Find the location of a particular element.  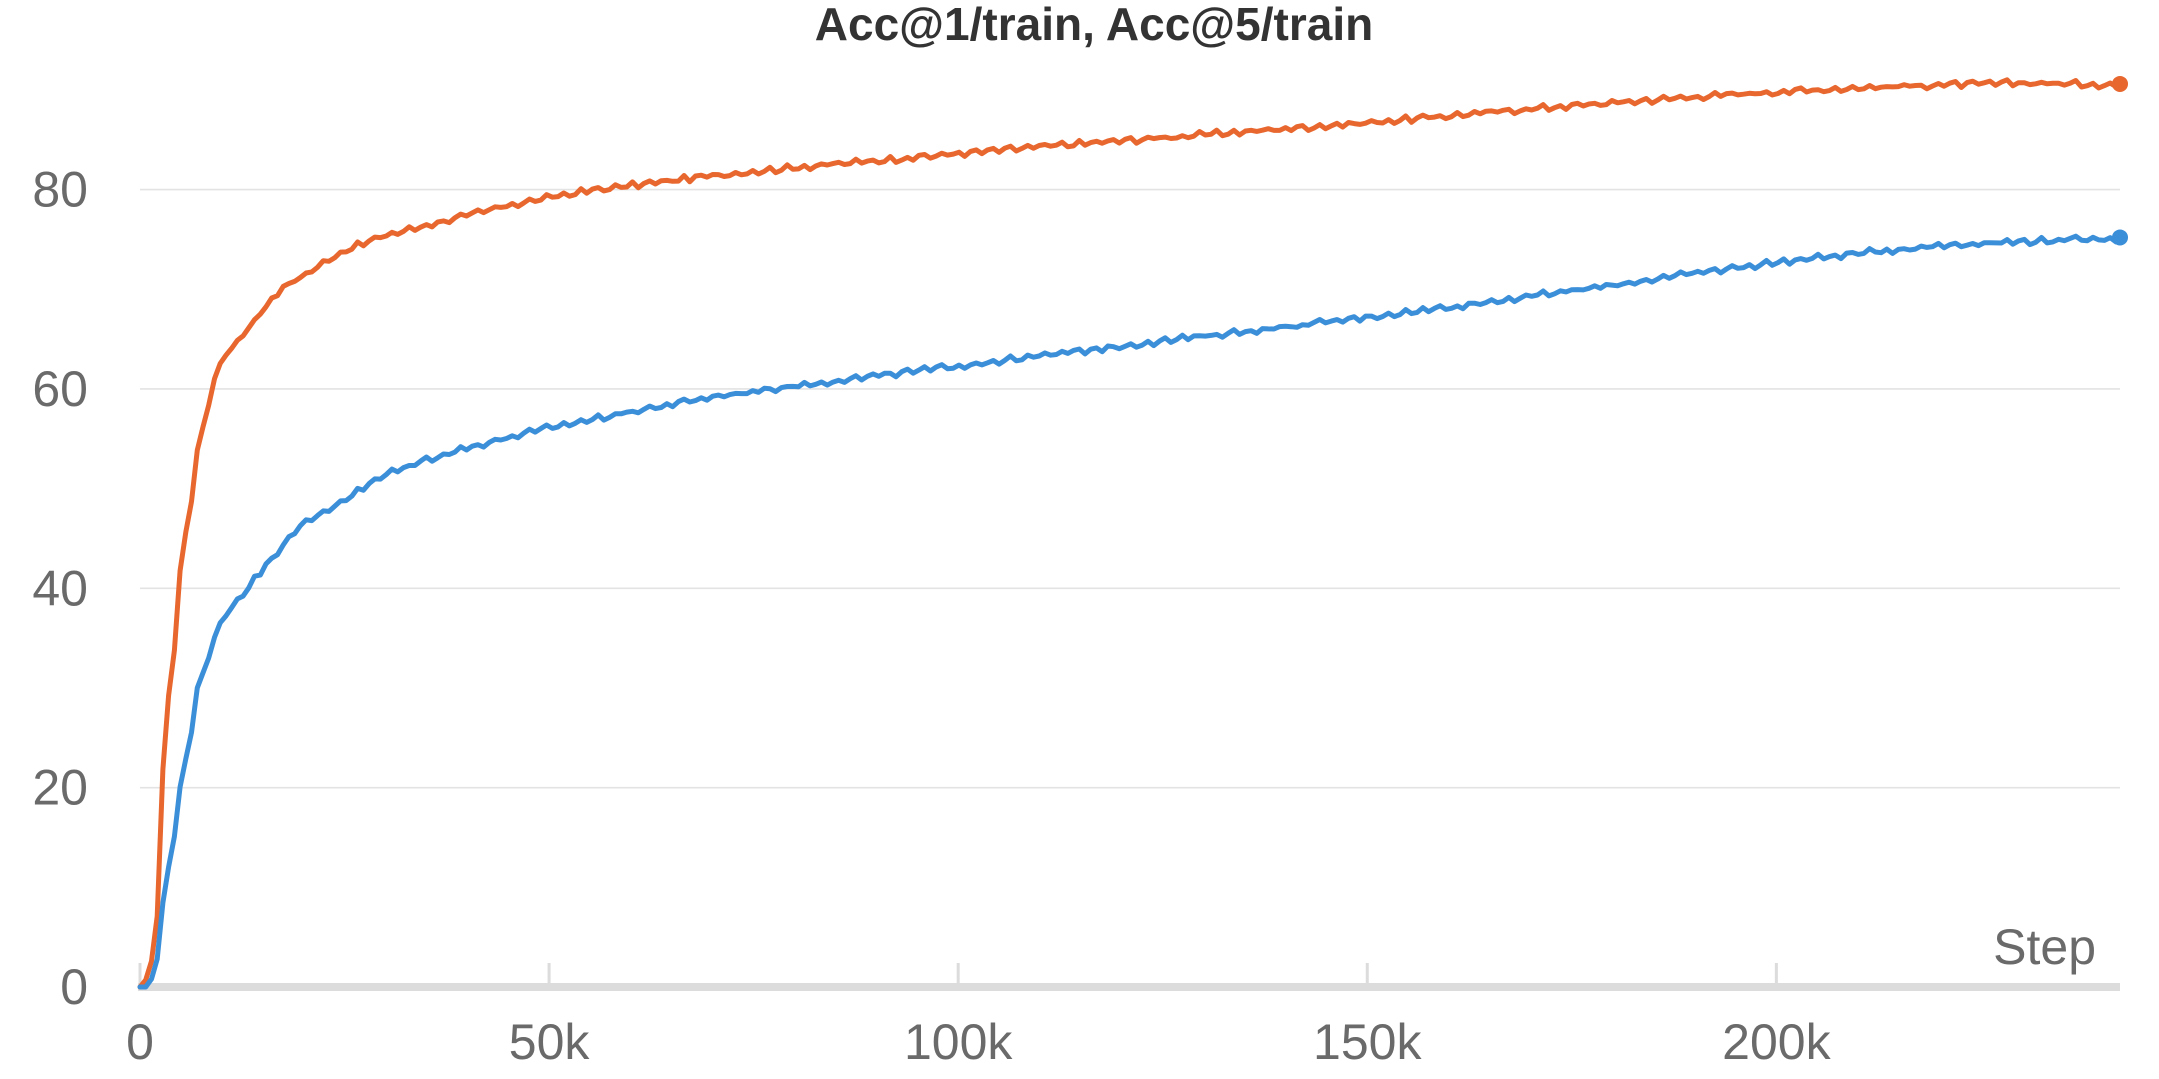

x-tick-label: 200k is located at coordinates (1776, 1042).